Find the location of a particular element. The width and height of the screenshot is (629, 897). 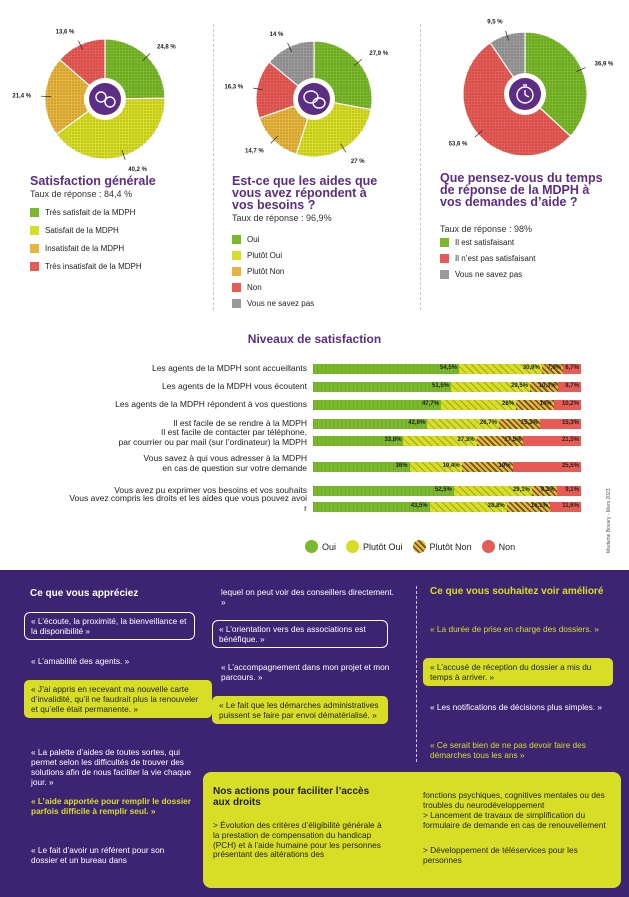

bar-segment-oui: 51,5% is located at coordinates (382, 387).